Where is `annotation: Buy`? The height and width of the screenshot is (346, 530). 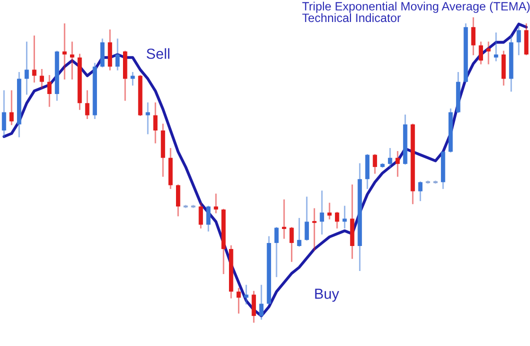
annotation: Buy is located at coordinates (327, 295).